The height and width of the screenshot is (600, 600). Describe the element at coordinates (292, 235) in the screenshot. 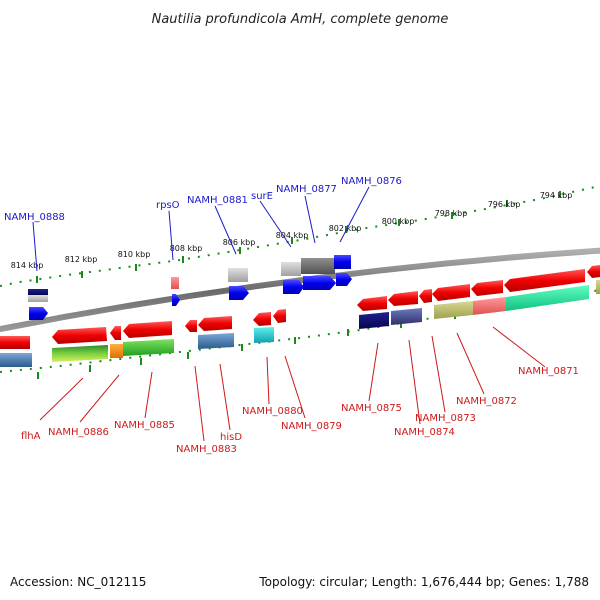

I see `kbp-label: 804 kbp` at that location.